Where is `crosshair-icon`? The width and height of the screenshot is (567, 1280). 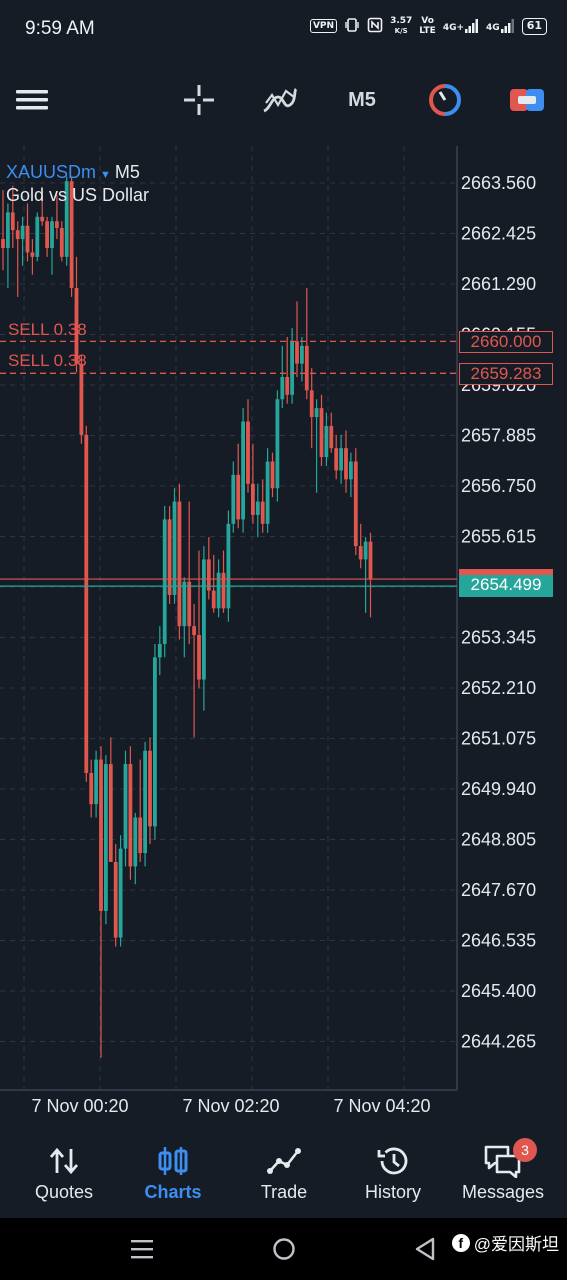
crosshair-icon is located at coordinates (199, 100).